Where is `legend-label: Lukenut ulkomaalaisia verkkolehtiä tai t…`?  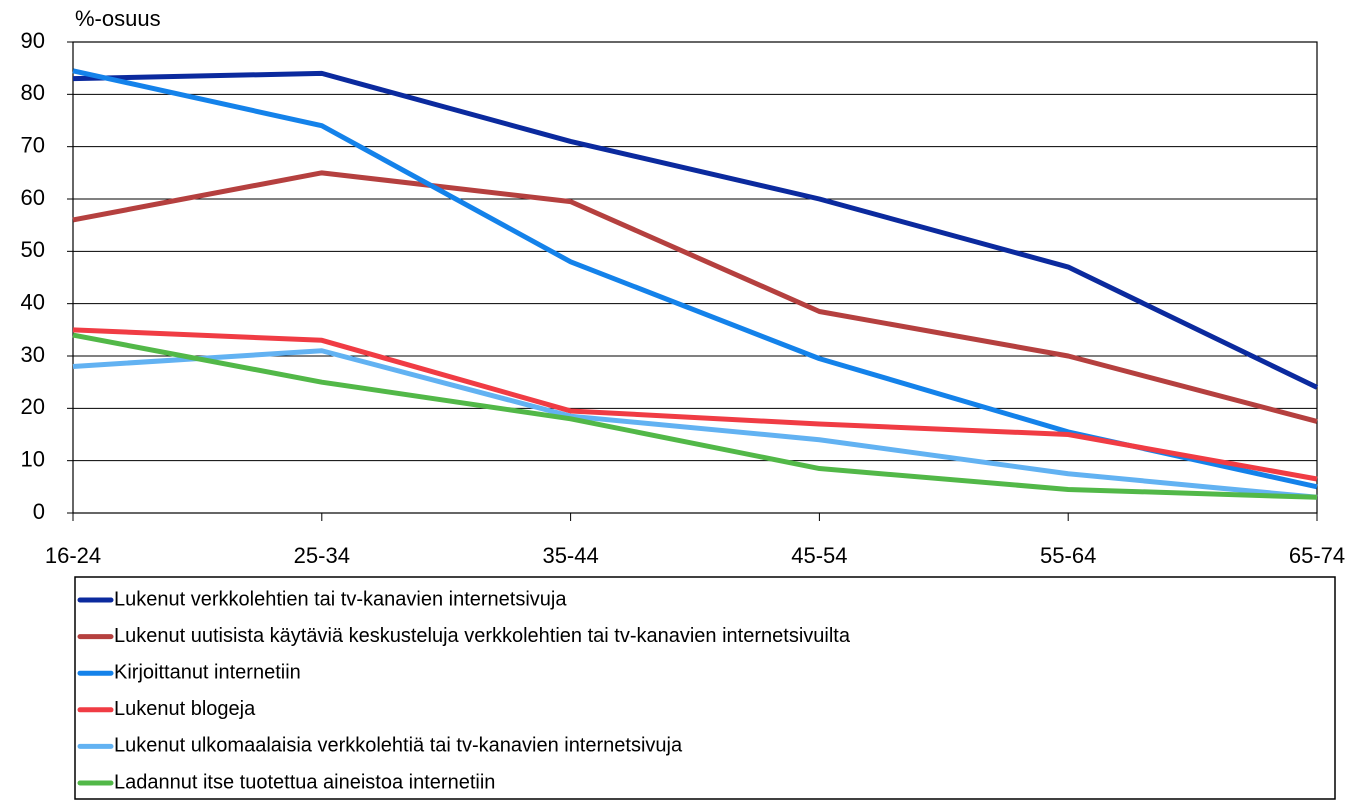
legend-label: Lukenut ulkomaalaisia verkkolehtiä tai t… is located at coordinates (398, 746).